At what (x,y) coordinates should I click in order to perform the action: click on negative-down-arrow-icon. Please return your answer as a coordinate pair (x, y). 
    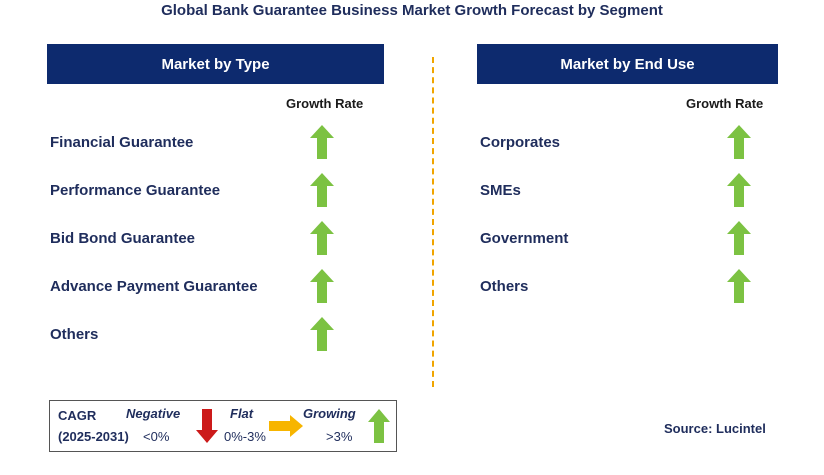
    Looking at the image, I should click on (207, 426).